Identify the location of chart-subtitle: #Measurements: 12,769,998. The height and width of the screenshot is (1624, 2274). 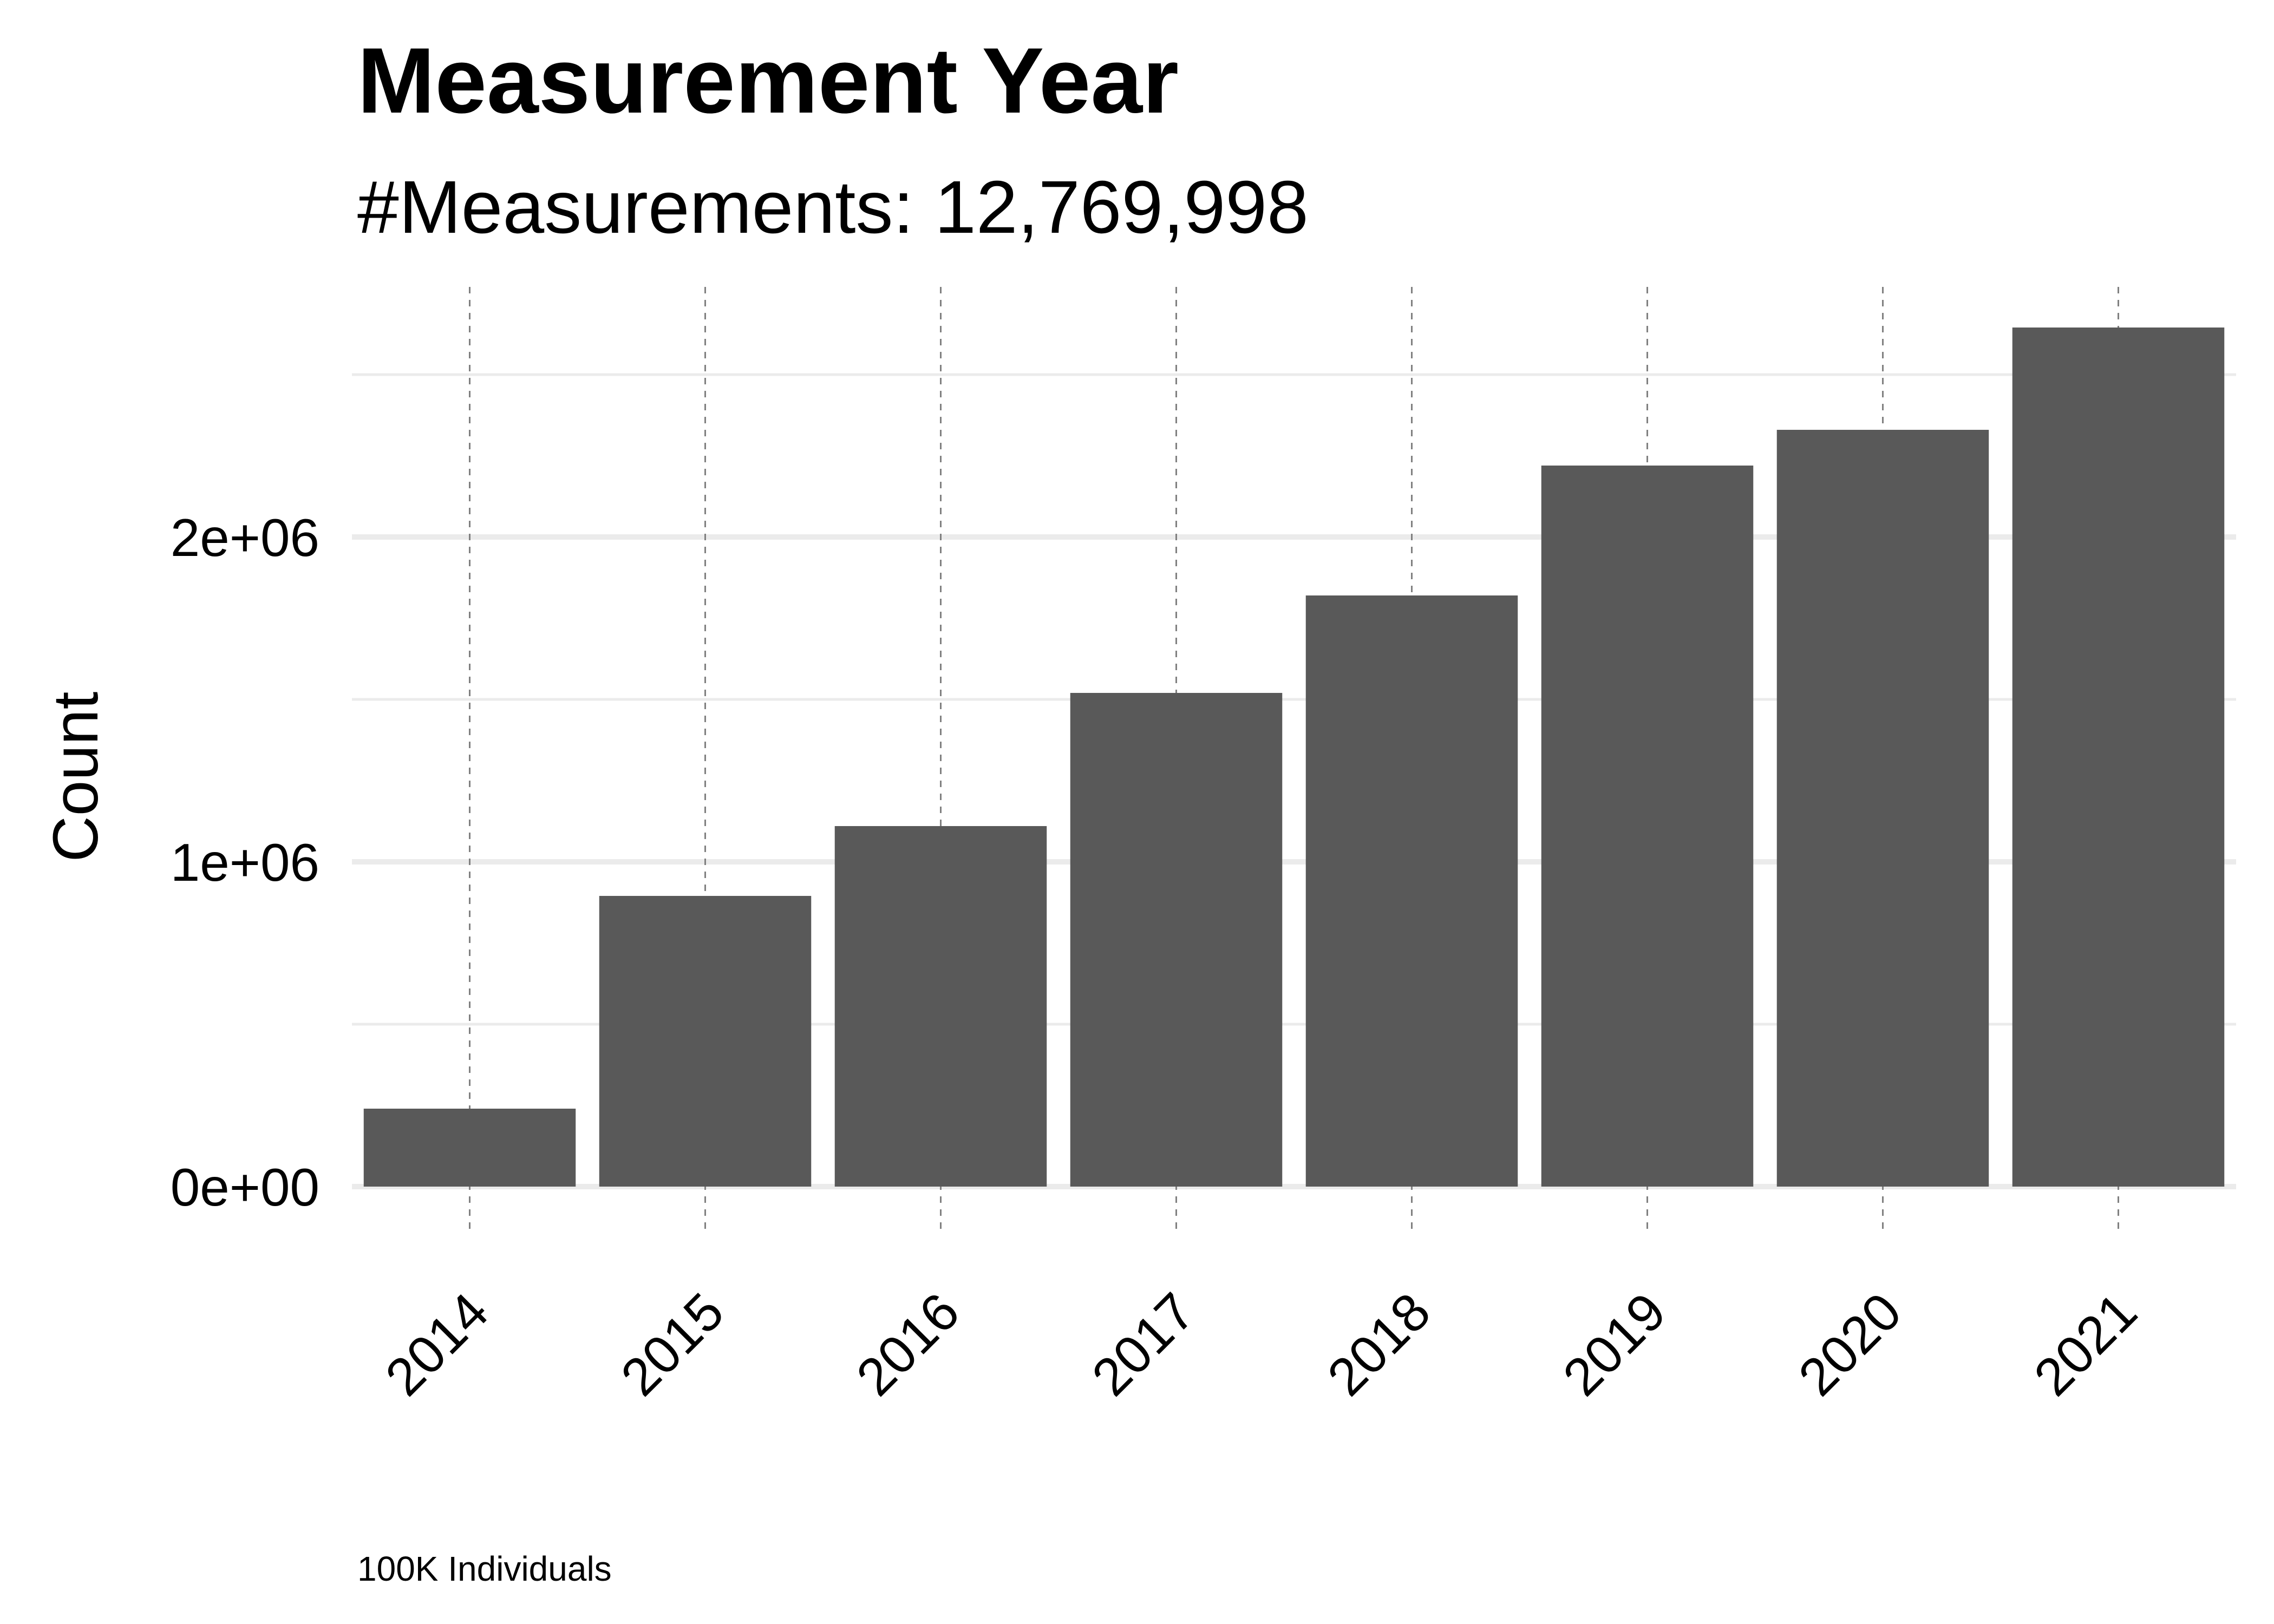
(833, 208).